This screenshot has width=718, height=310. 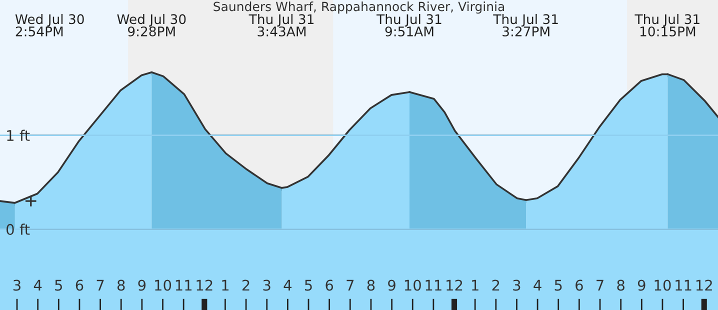 What do you see at coordinates (18, 229) in the screenshot?
I see `y-tick-label: 0 ft` at bounding box center [18, 229].